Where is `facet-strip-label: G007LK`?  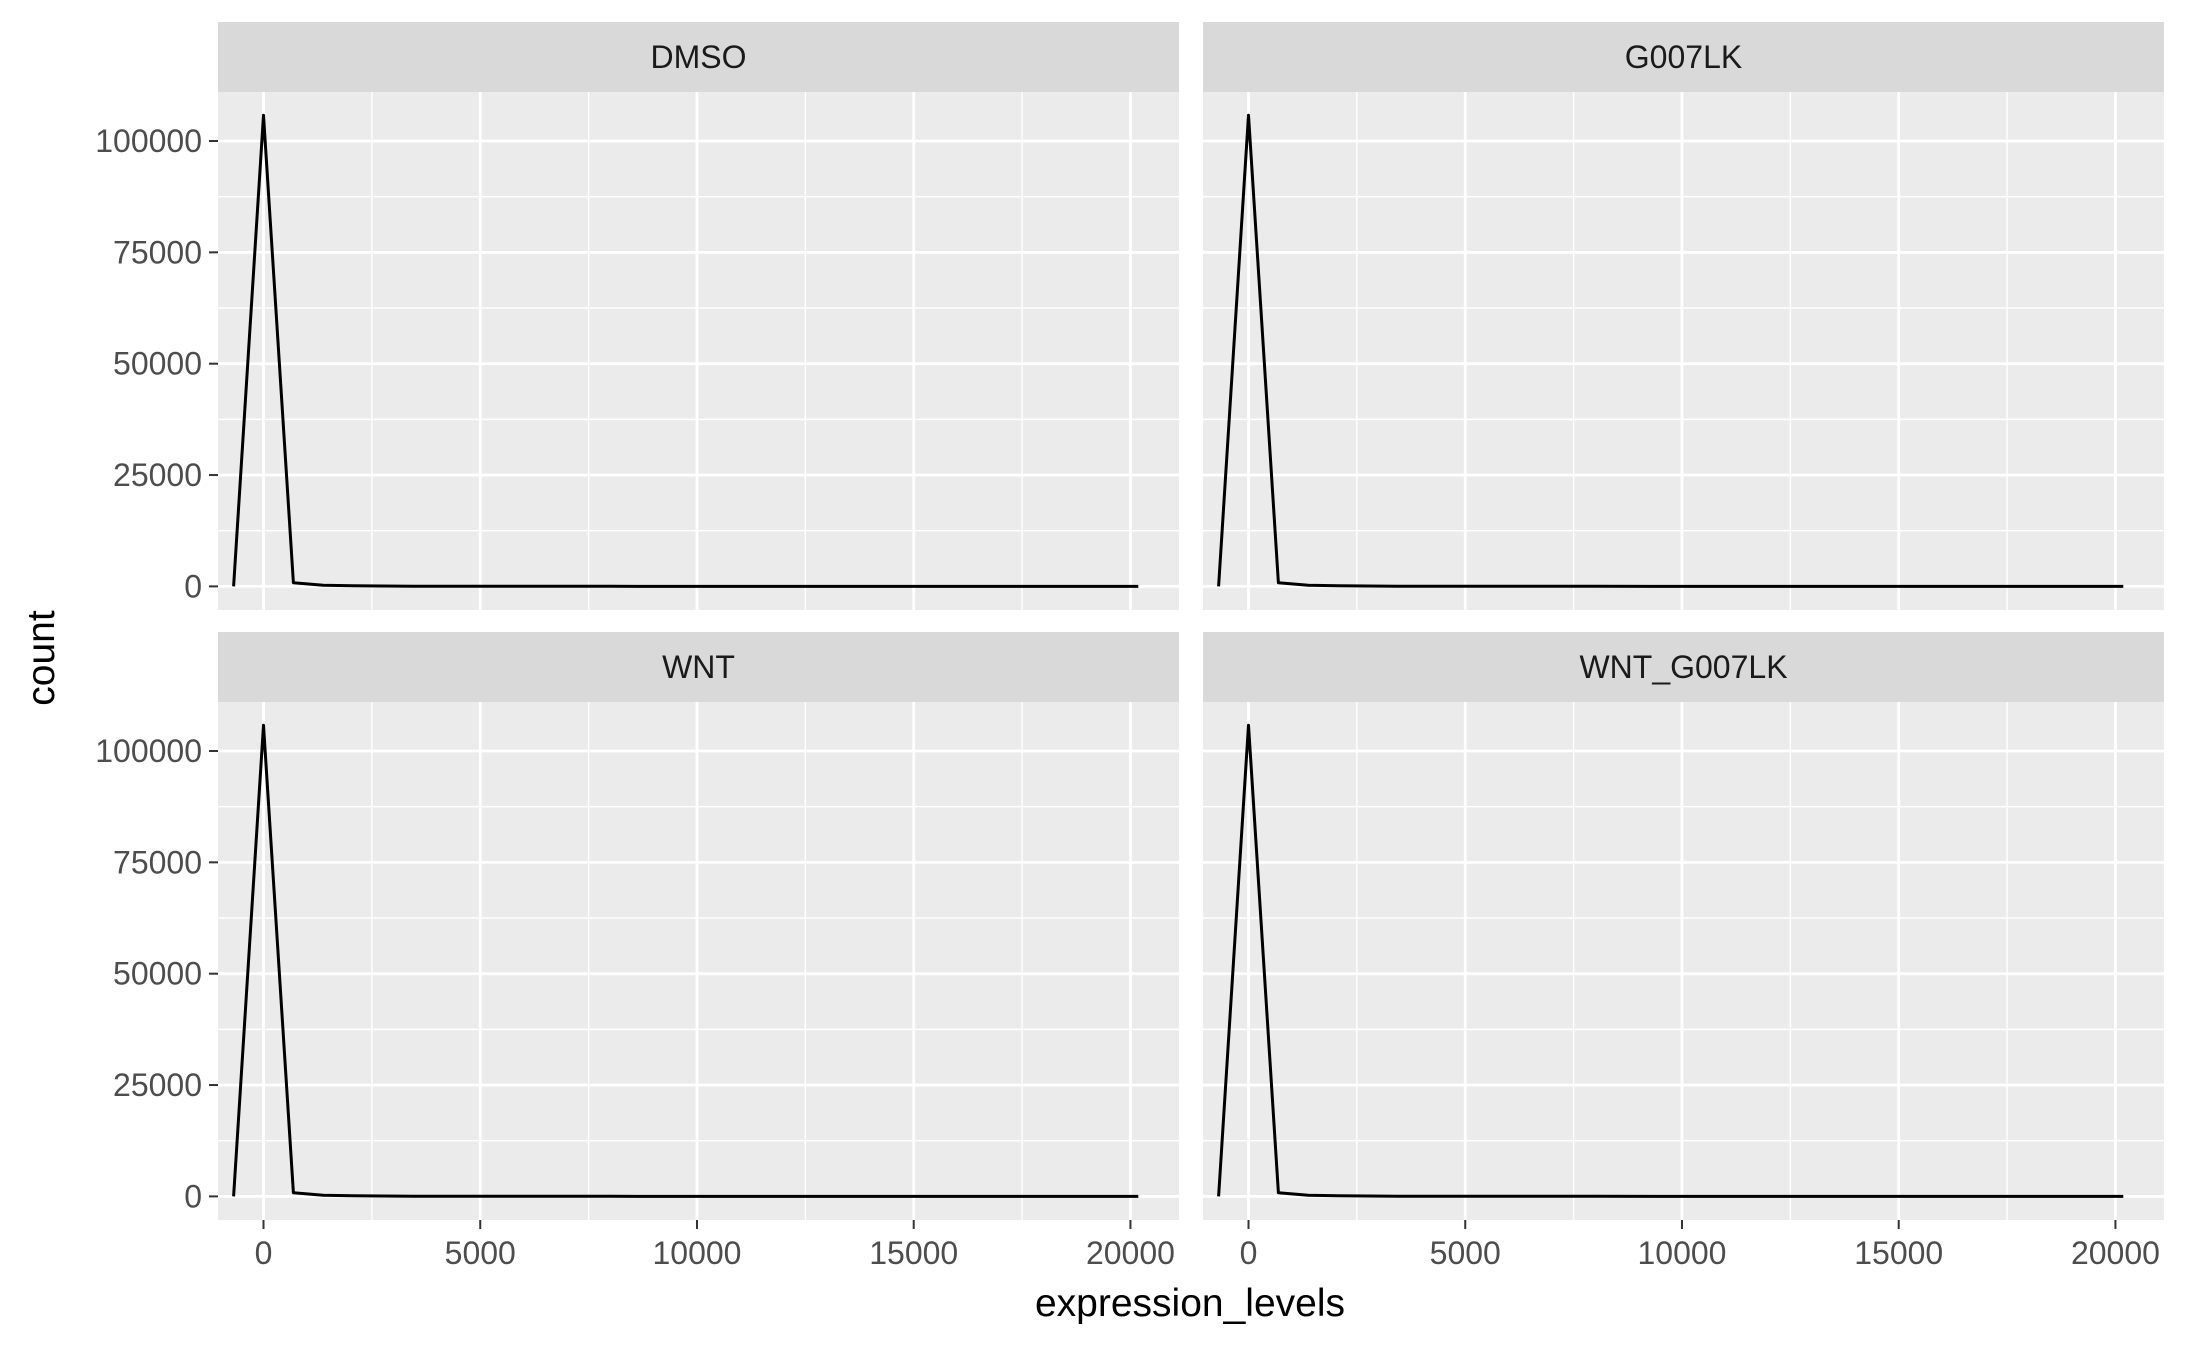 facet-strip-label: G007LK is located at coordinates (1683, 57).